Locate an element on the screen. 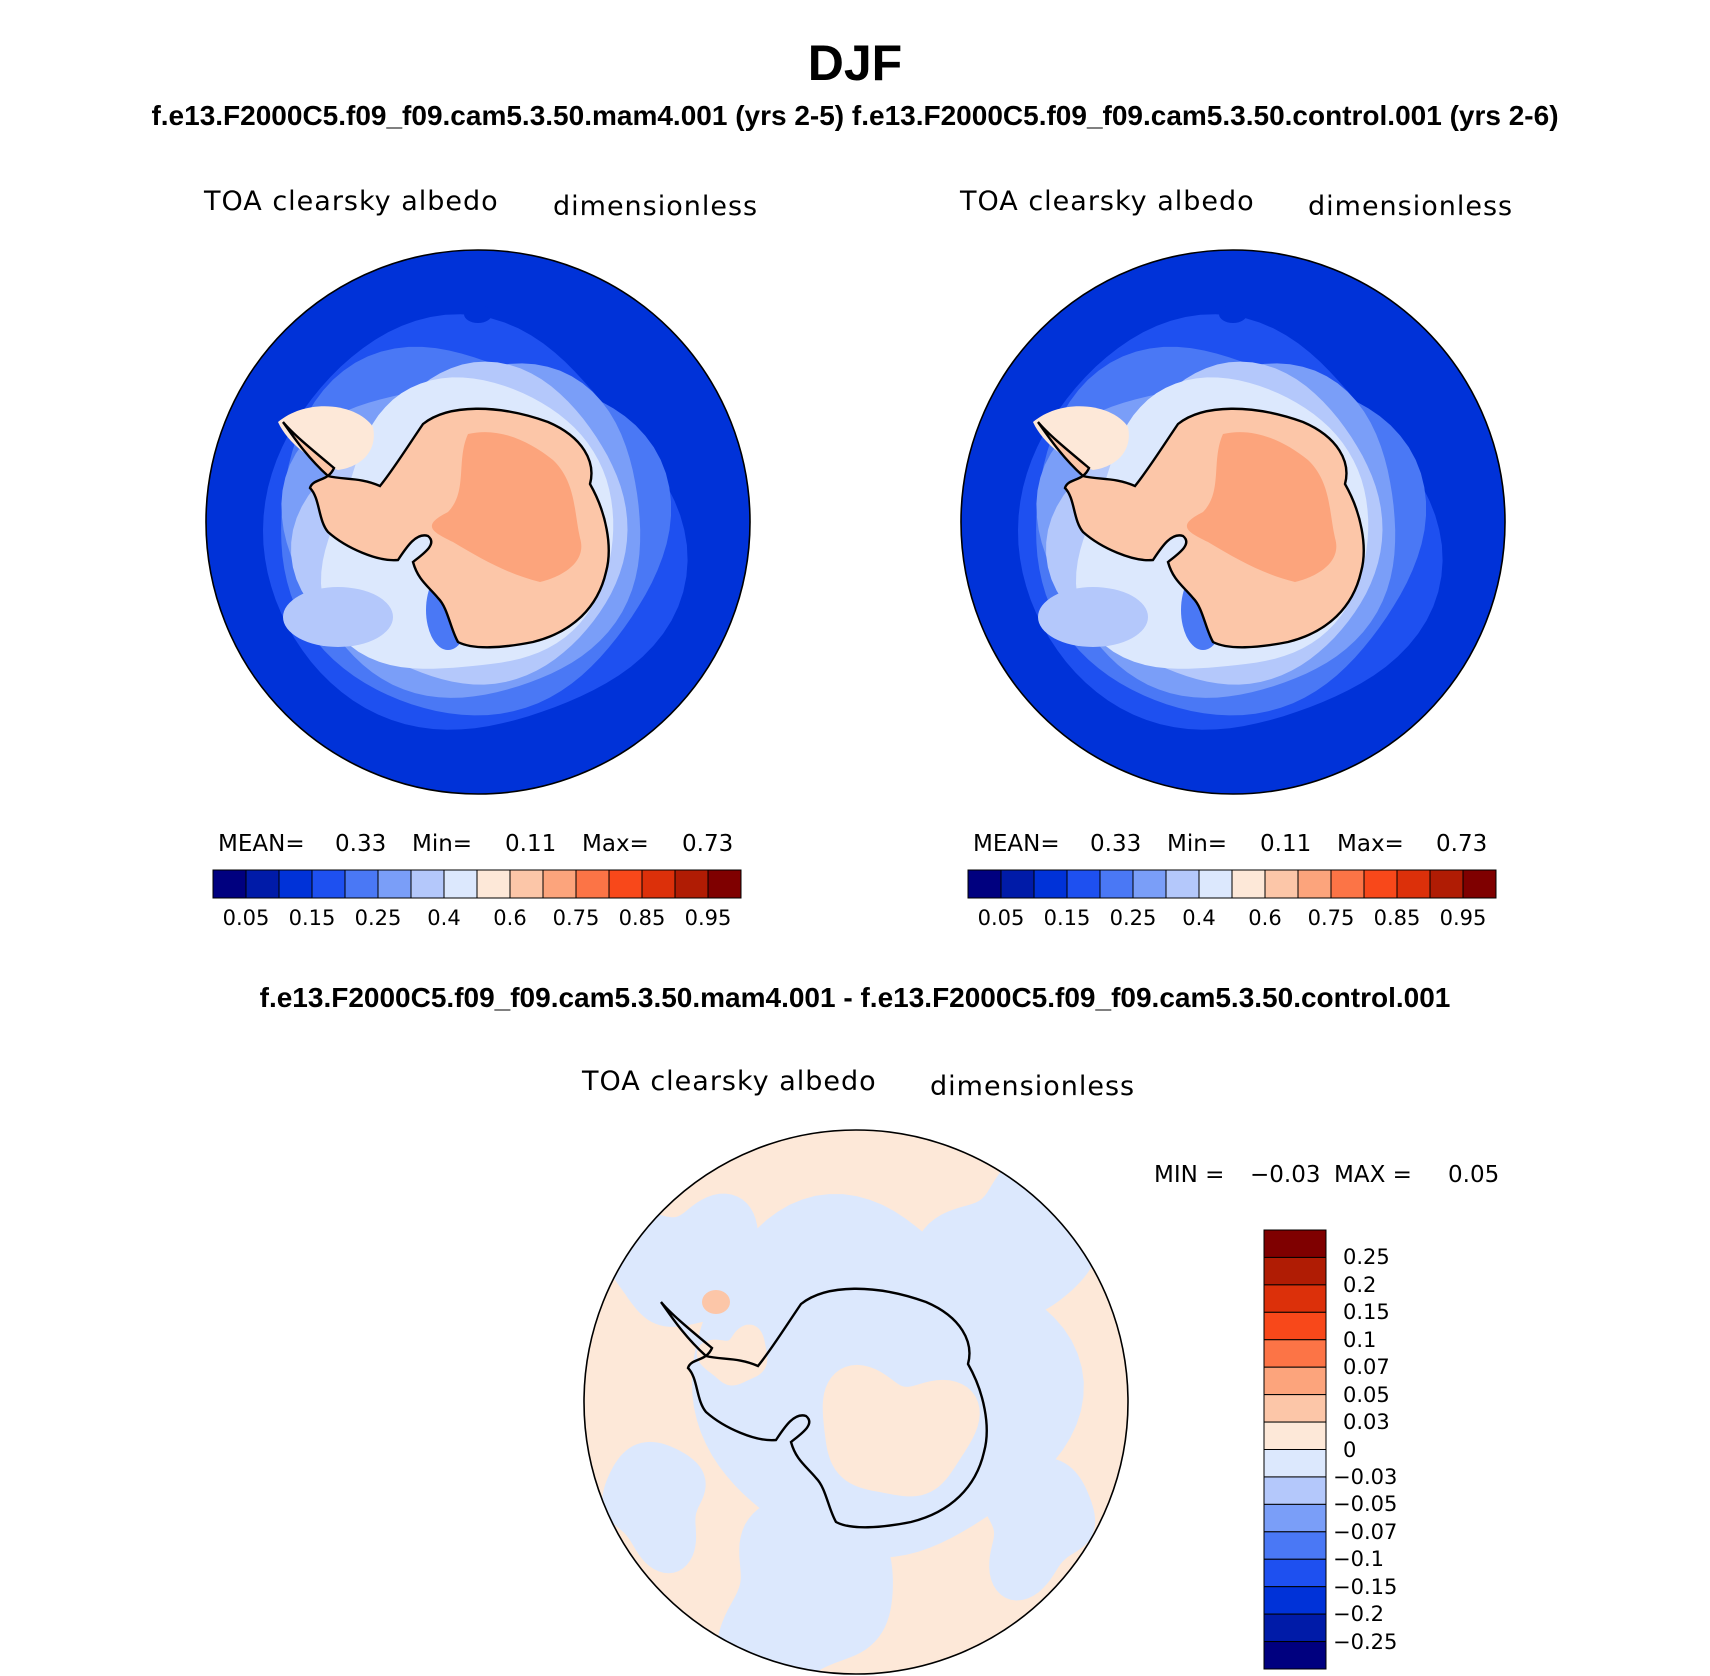 Image resolution: width=1710 pixels, height=1676 pixels. panel2-min-label: Min= is located at coordinates (1197, 844).